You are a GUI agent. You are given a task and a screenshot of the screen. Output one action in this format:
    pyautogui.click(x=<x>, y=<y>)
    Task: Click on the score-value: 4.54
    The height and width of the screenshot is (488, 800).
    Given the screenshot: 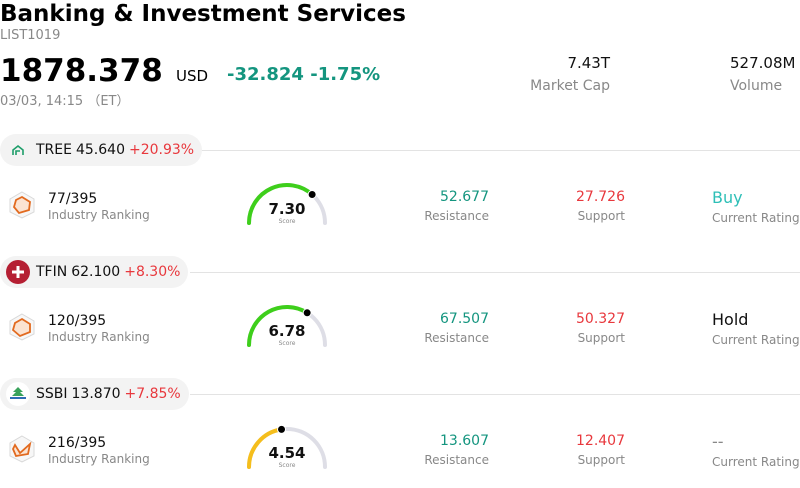 What is the action you would take?
    pyautogui.click(x=287, y=453)
    